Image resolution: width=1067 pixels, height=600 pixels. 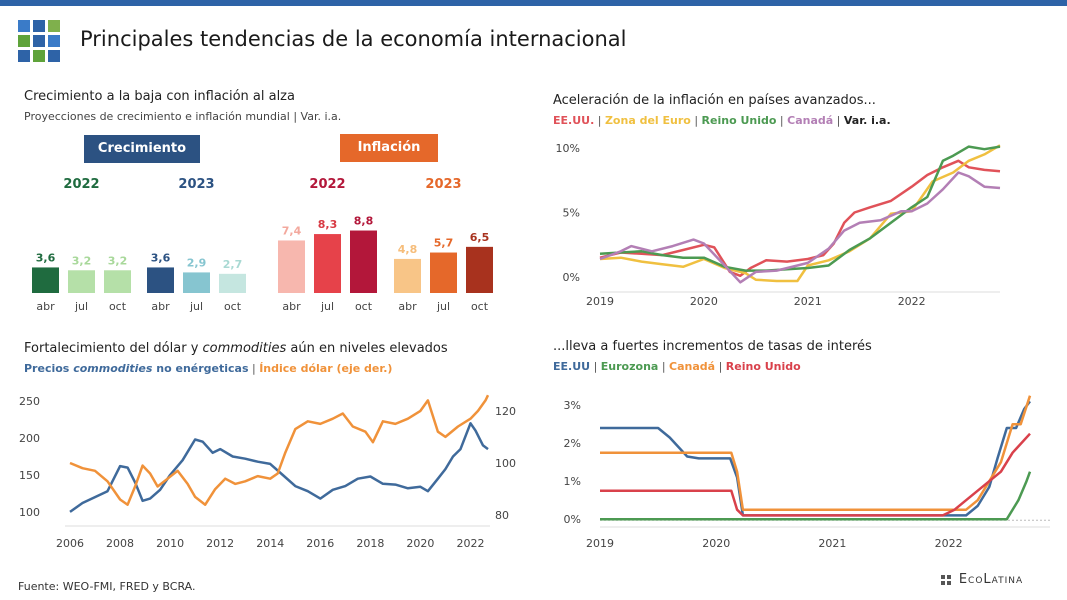 I want to click on brand-name: EcoLatina, so click(x=991, y=579).